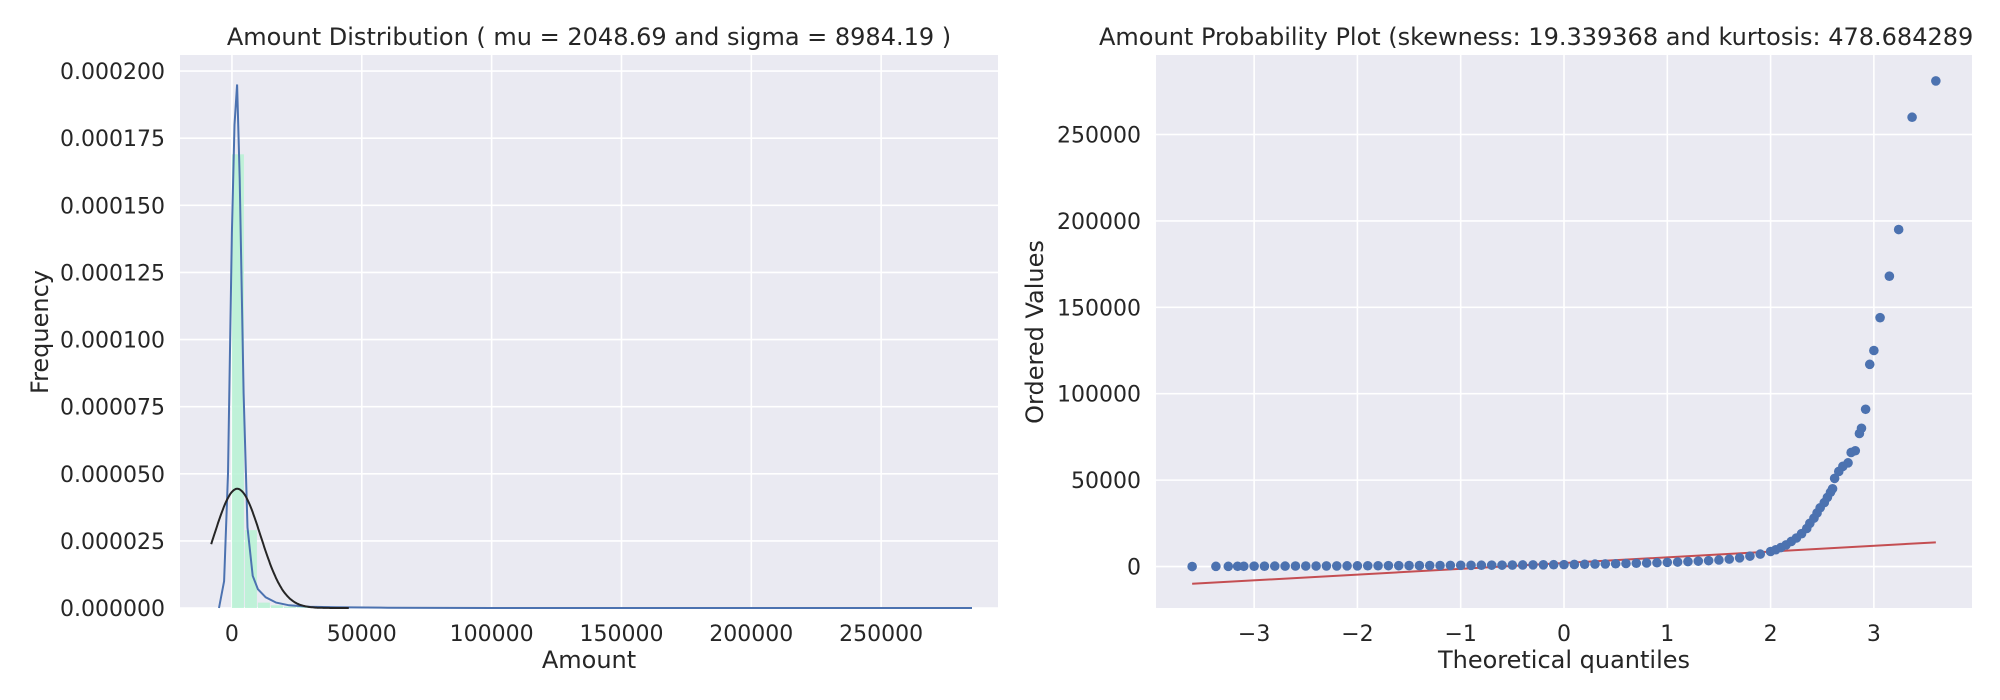 The image size is (2000, 700). I want to click on y-tick-label: 0.000125, so click(112, 273).